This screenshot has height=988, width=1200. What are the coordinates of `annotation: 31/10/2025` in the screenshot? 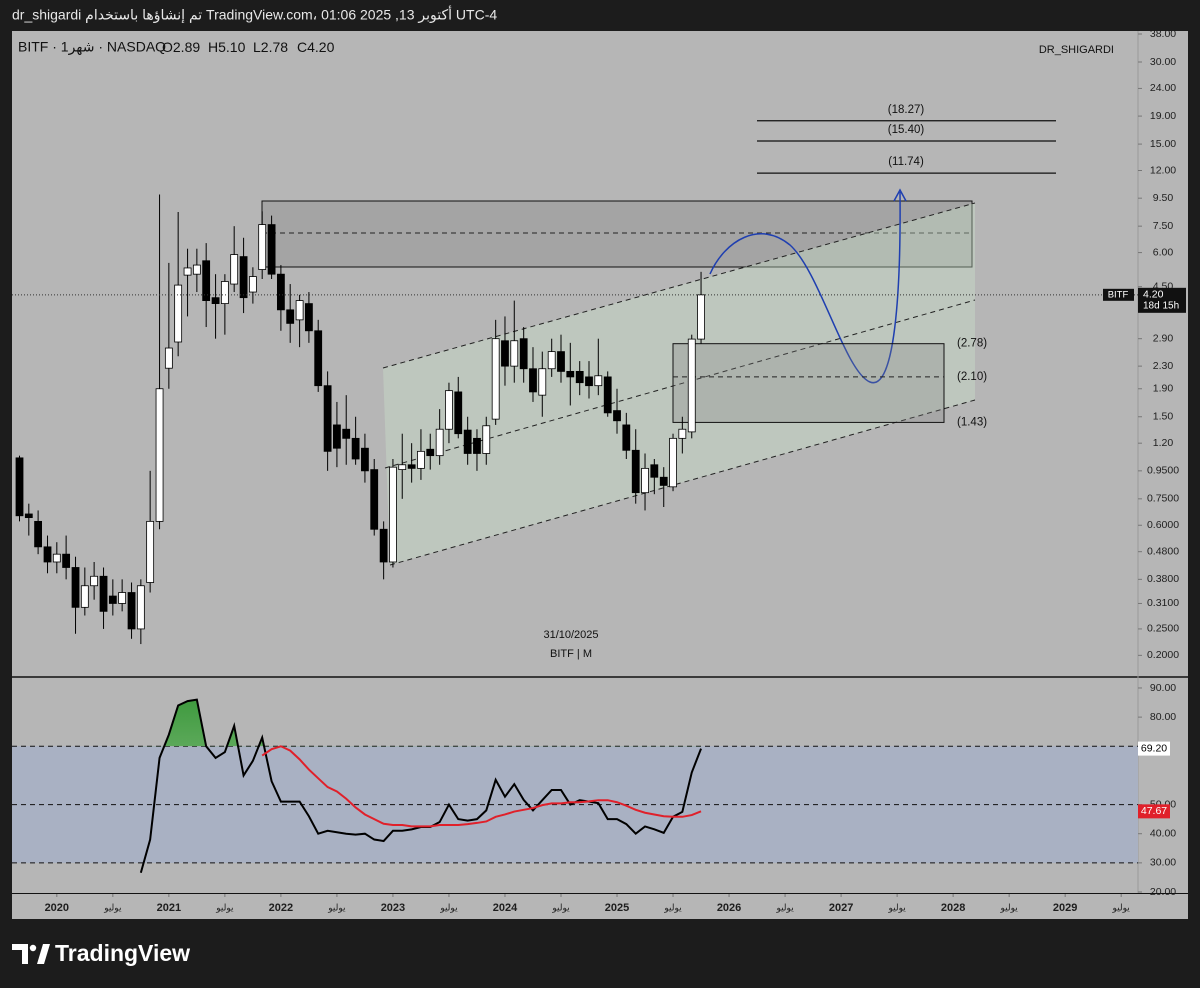 It's located at (570, 635).